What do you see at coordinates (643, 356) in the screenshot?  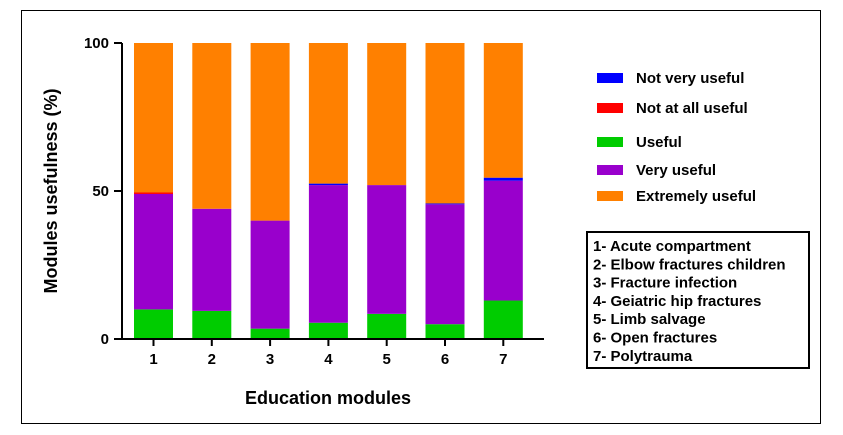 I see `module-key-item-7: 7- Polytrauma` at bounding box center [643, 356].